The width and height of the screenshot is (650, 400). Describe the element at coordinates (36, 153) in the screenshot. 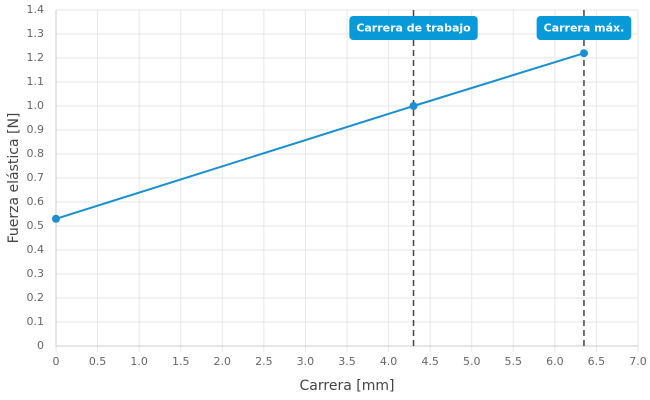

I see `y-tick-label: 0.8` at that location.